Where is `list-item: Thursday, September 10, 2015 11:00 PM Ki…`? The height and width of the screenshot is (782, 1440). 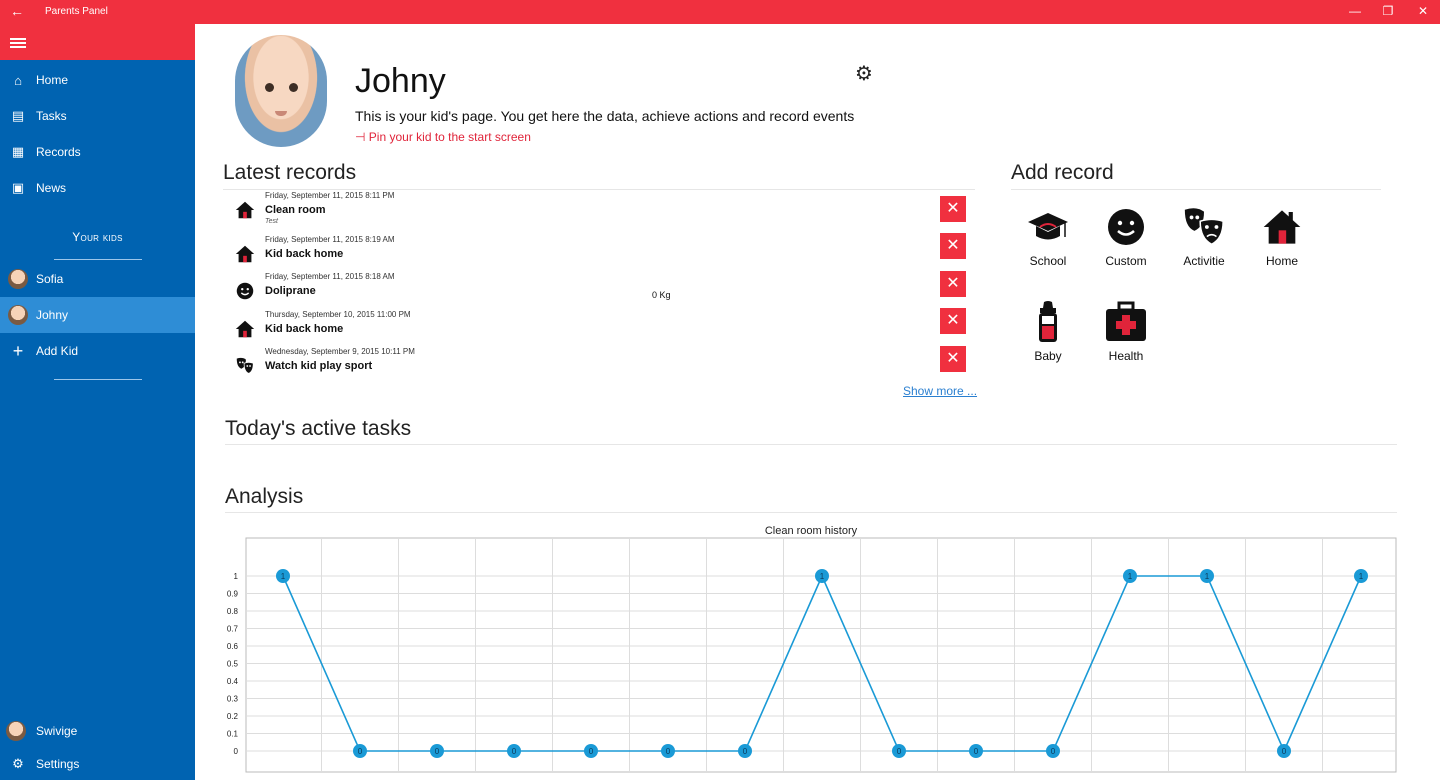 list-item: Thursday, September 10, 2015 11:00 PM Ki… is located at coordinates (600, 327).